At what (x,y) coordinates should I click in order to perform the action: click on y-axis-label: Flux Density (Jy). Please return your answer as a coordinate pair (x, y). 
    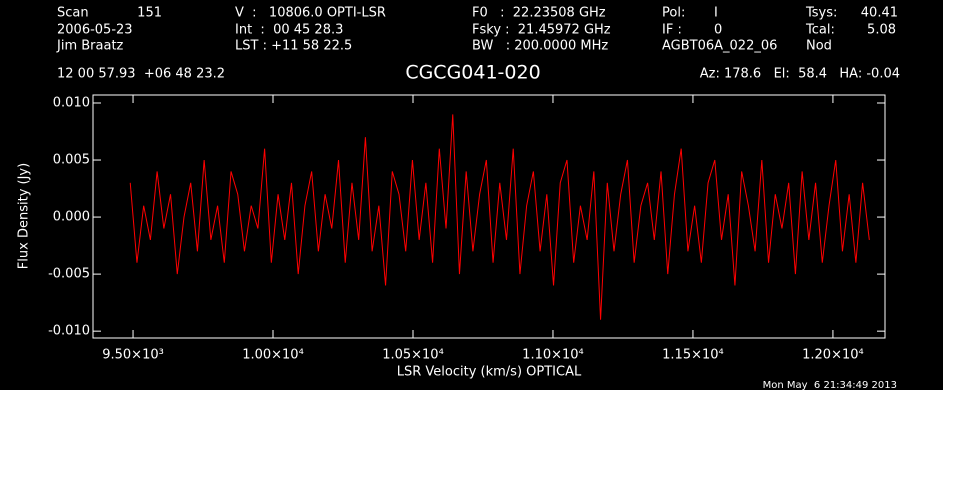
    Looking at the image, I should click on (24, 216).